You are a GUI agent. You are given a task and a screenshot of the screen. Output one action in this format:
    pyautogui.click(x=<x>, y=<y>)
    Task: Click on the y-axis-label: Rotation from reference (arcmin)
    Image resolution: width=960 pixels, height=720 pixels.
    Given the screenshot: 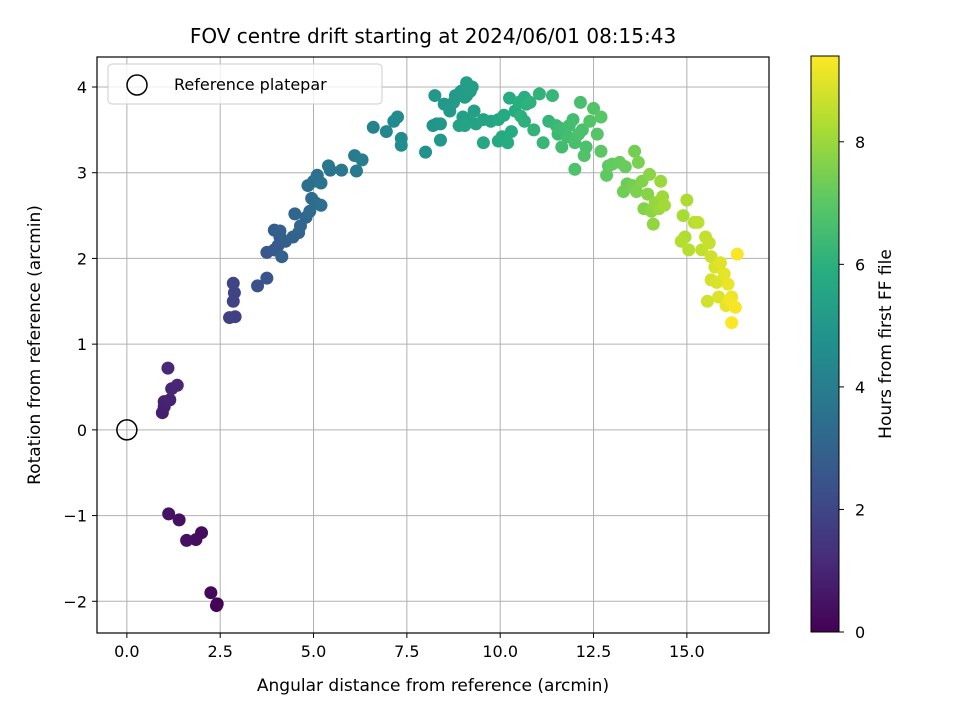 What is the action you would take?
    pyautogui.click(x=35, y=345)
    